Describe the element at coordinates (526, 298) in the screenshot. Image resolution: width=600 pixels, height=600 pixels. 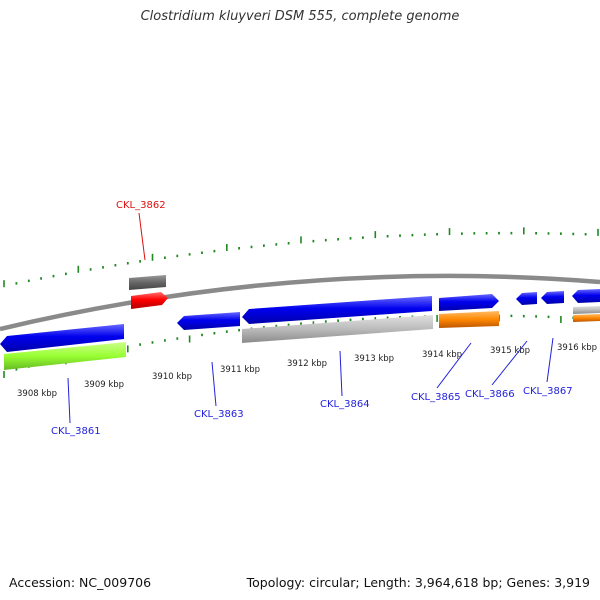
I see `gene-ckl-3866-arrow` at that location.